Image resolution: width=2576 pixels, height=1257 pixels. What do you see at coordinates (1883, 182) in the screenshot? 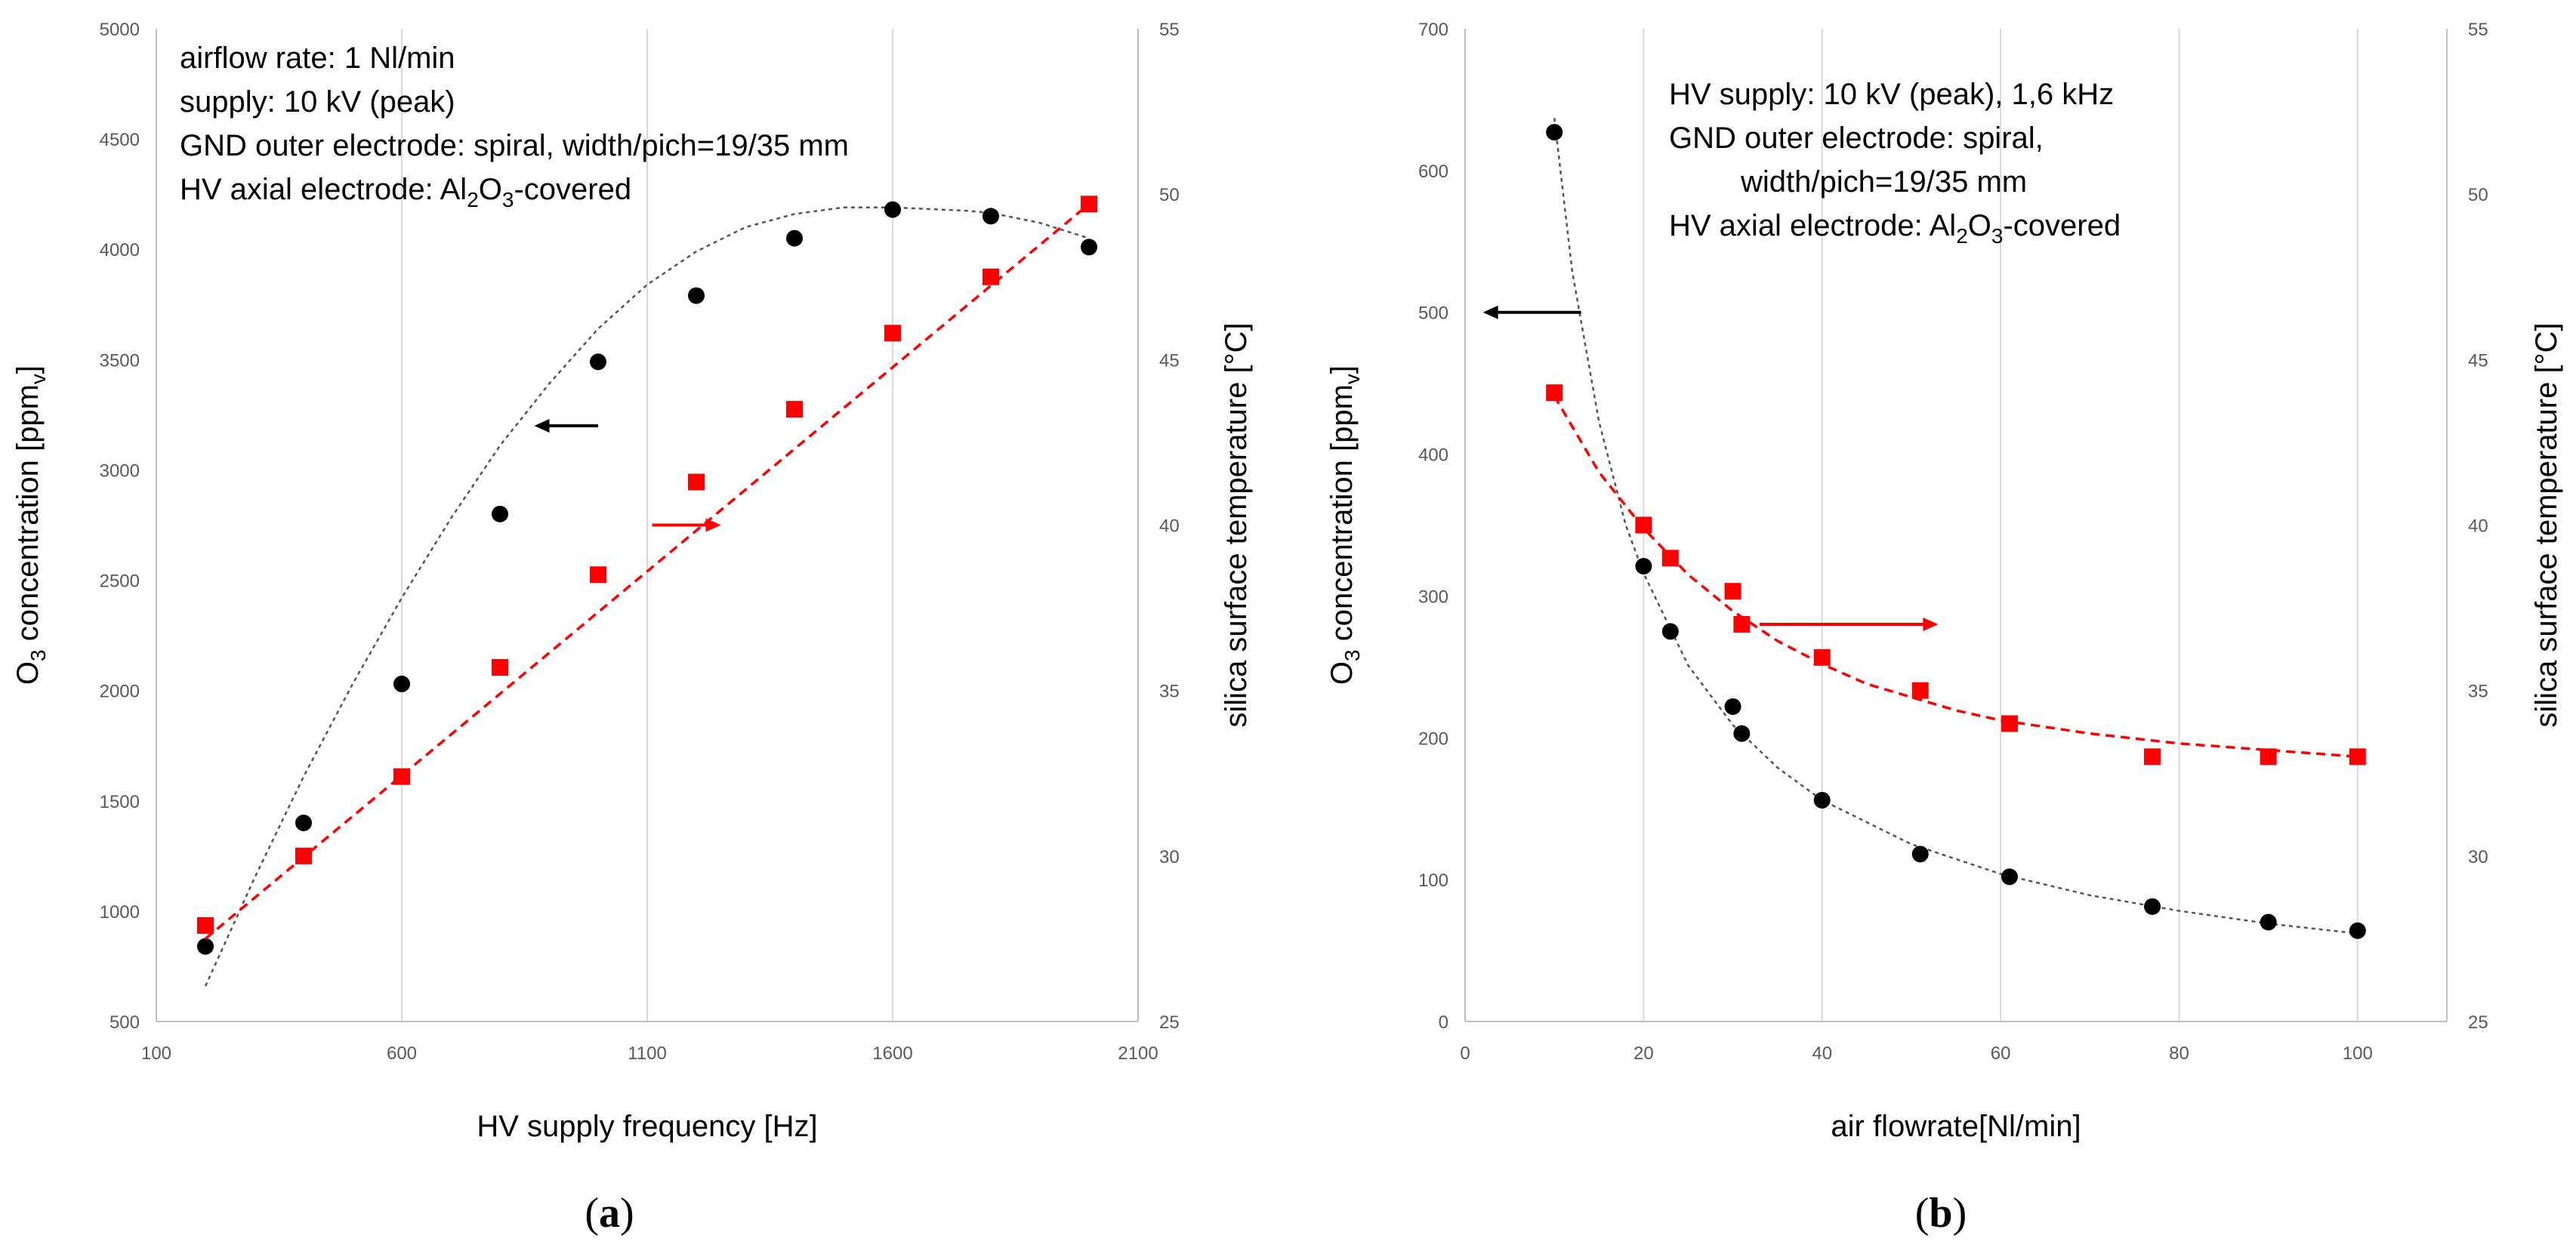
I see `annotation-text: width/pich=19/35 mm` at bounding box center [1883, 182].